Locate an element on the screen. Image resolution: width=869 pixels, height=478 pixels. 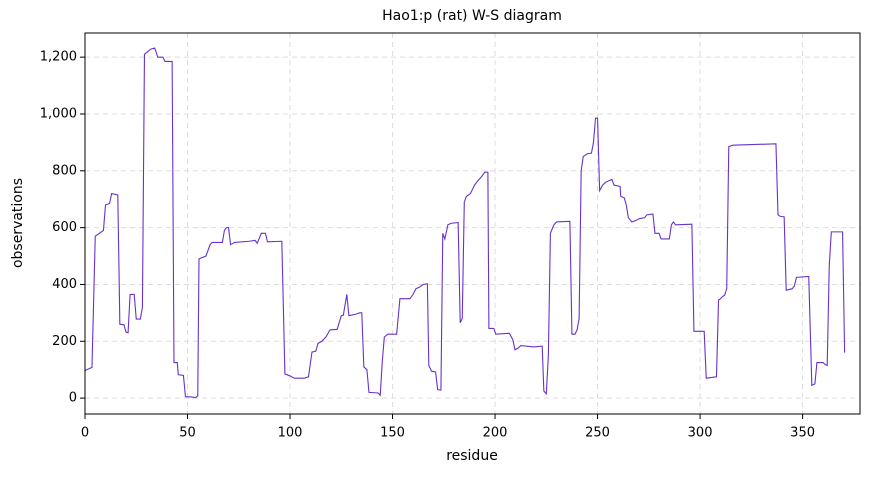
x-tick-label: 150 is located at coordinates (392, 433).